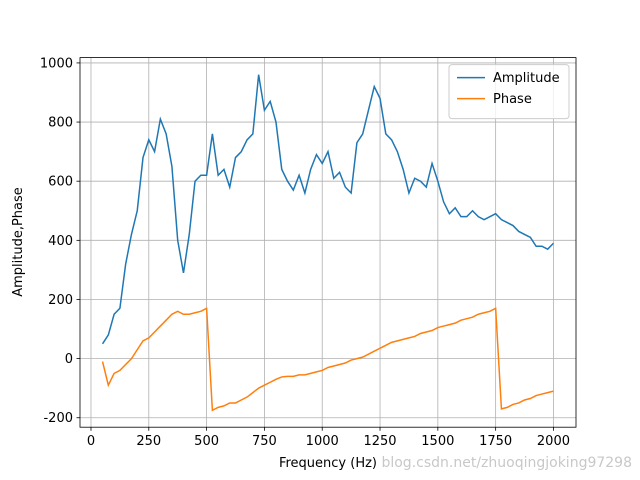  What do you see at coordinates (553, 441) in the screenshot?
I see `x-tick-label: 2000` at bounding box center [553, 441].